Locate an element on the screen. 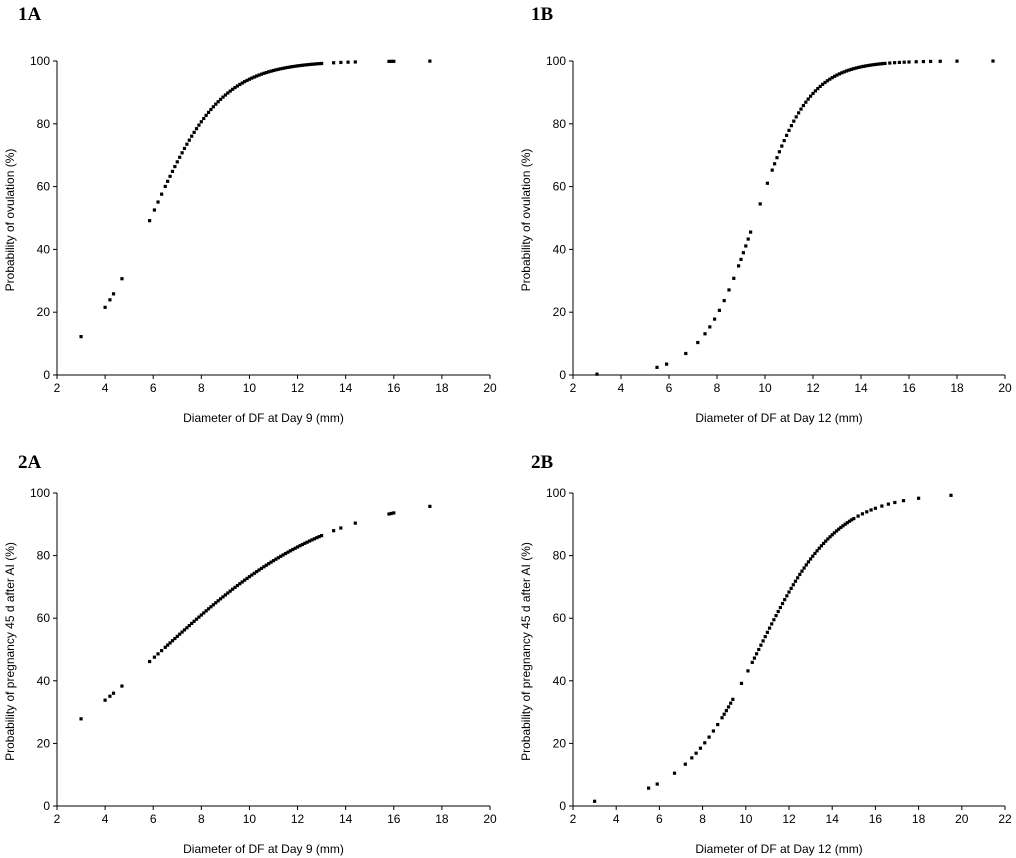 Image resolution: width=1016 pixels, height=858 pixels. x-tick-label: 10 is located at coordinates (746, 819).